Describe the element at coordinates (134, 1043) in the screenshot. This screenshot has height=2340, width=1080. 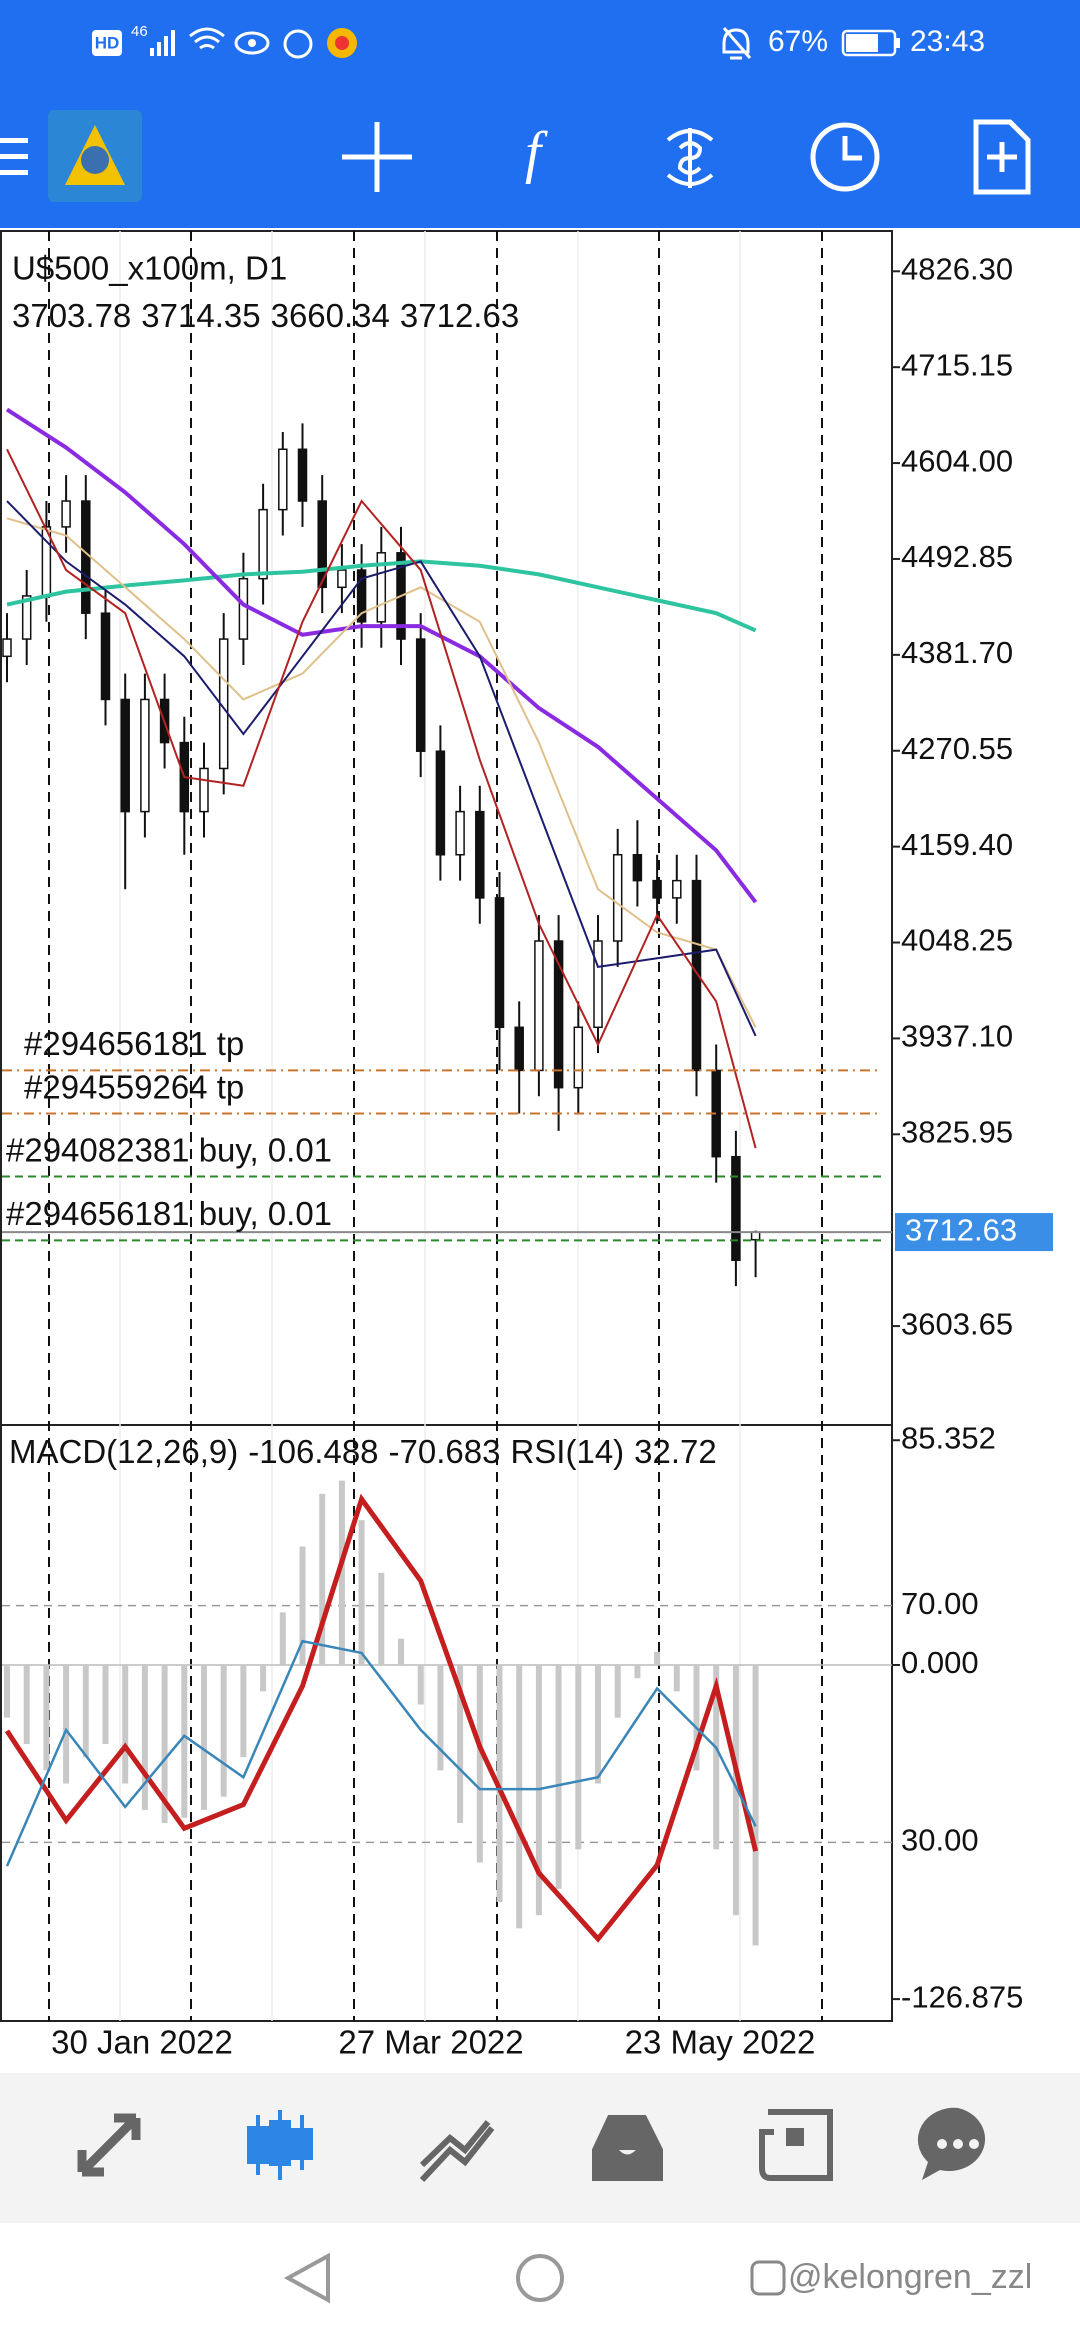
I see `order-label: #294656181 tp` at that location.